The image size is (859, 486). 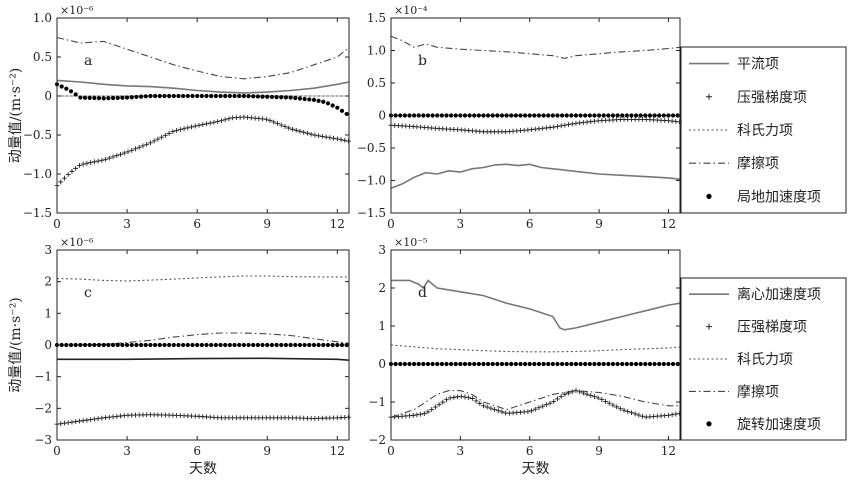 What do you see at coordinates (203, 469) in the screenshot?
I see `x-axis-label: 天数` at bounding box center [203, 469].